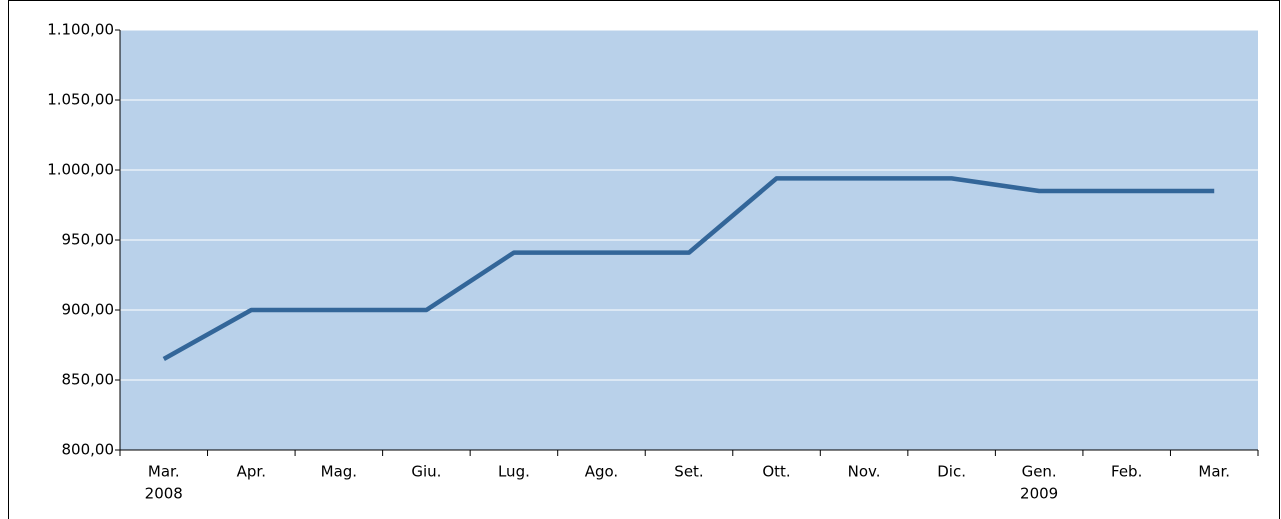  What do you see at coordinates (80, 170) in the screenshot?
I see `y-tick-label: 1.000,00` at bounding box center [80, 170].